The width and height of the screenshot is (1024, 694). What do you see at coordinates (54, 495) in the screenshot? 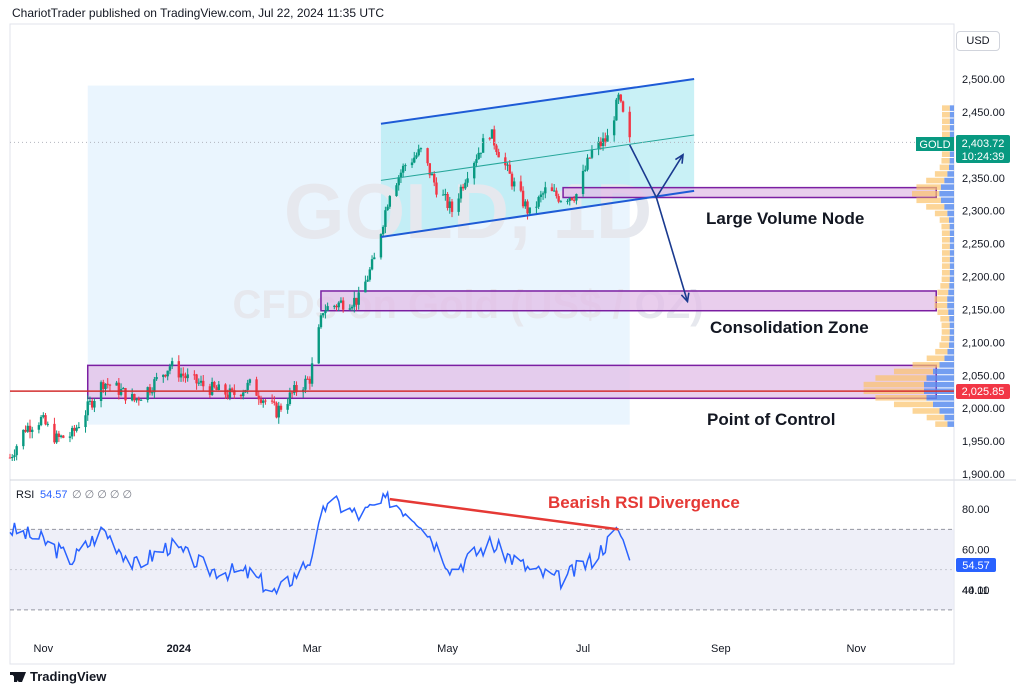
I see `rsi-legend-value: 54.57` at bounding box center [54, 495].